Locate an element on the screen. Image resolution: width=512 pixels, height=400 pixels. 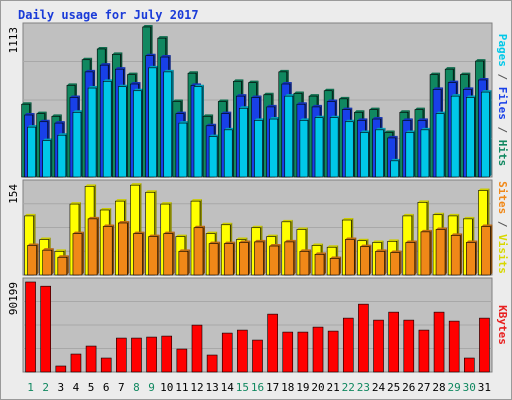
x-tick-label-27: 27 is located at coordinates (423, 387).